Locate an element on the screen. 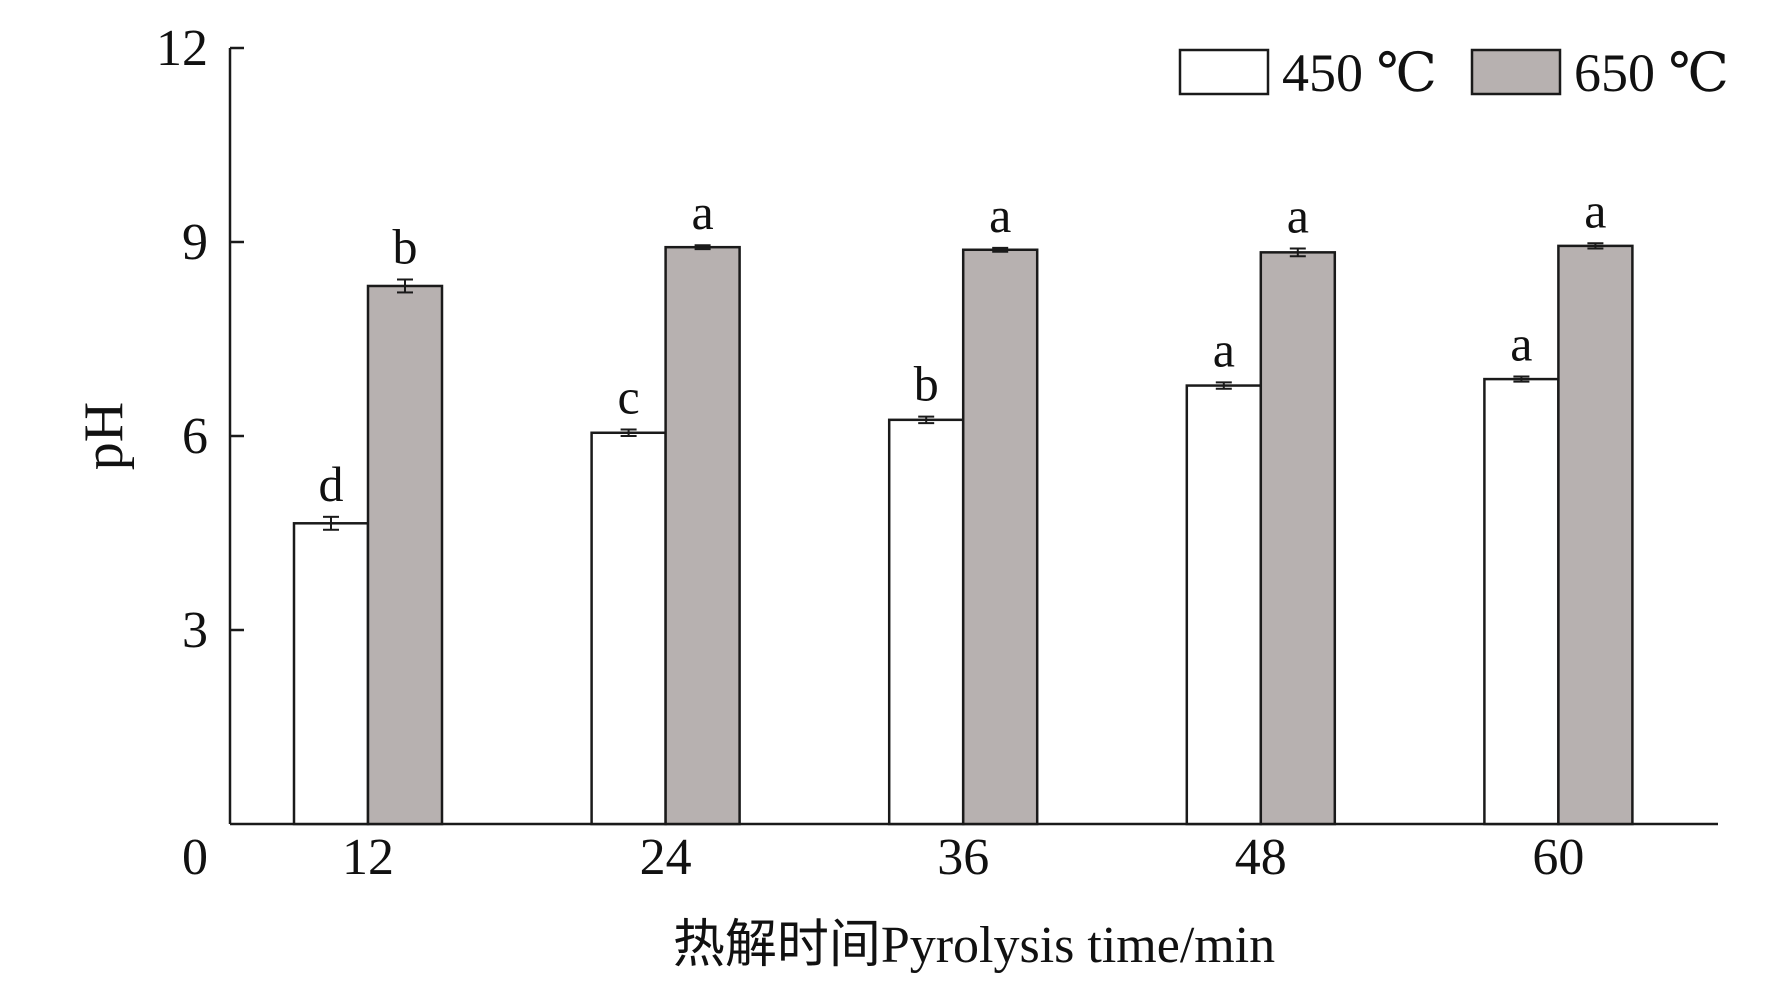 This screenshot has width=1772, height=997. x-tick-label: 60 is located at coordinates (1558, 857).